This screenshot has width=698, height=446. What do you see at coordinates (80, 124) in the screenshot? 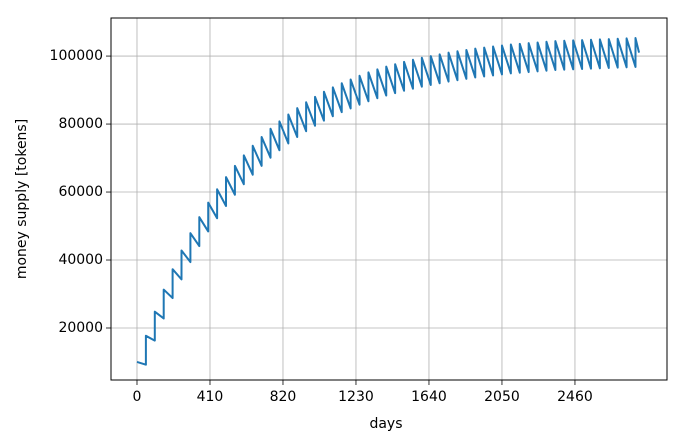
I see `y-tick-label: 80000` at bounding box center [80, 124].